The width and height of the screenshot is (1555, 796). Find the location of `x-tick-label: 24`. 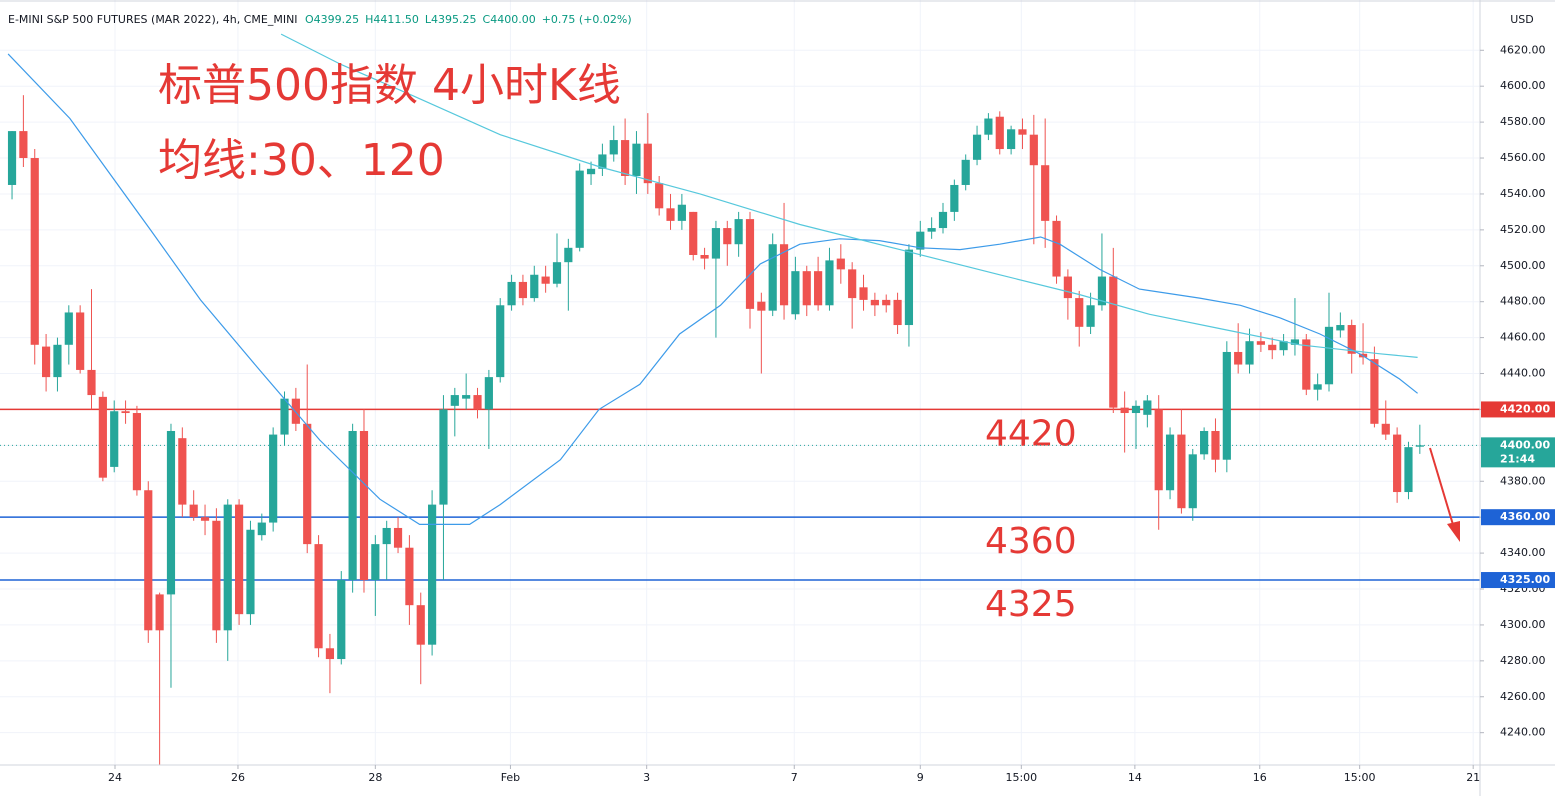

x-tick-label: 24 is located at coordinates (115, 777).